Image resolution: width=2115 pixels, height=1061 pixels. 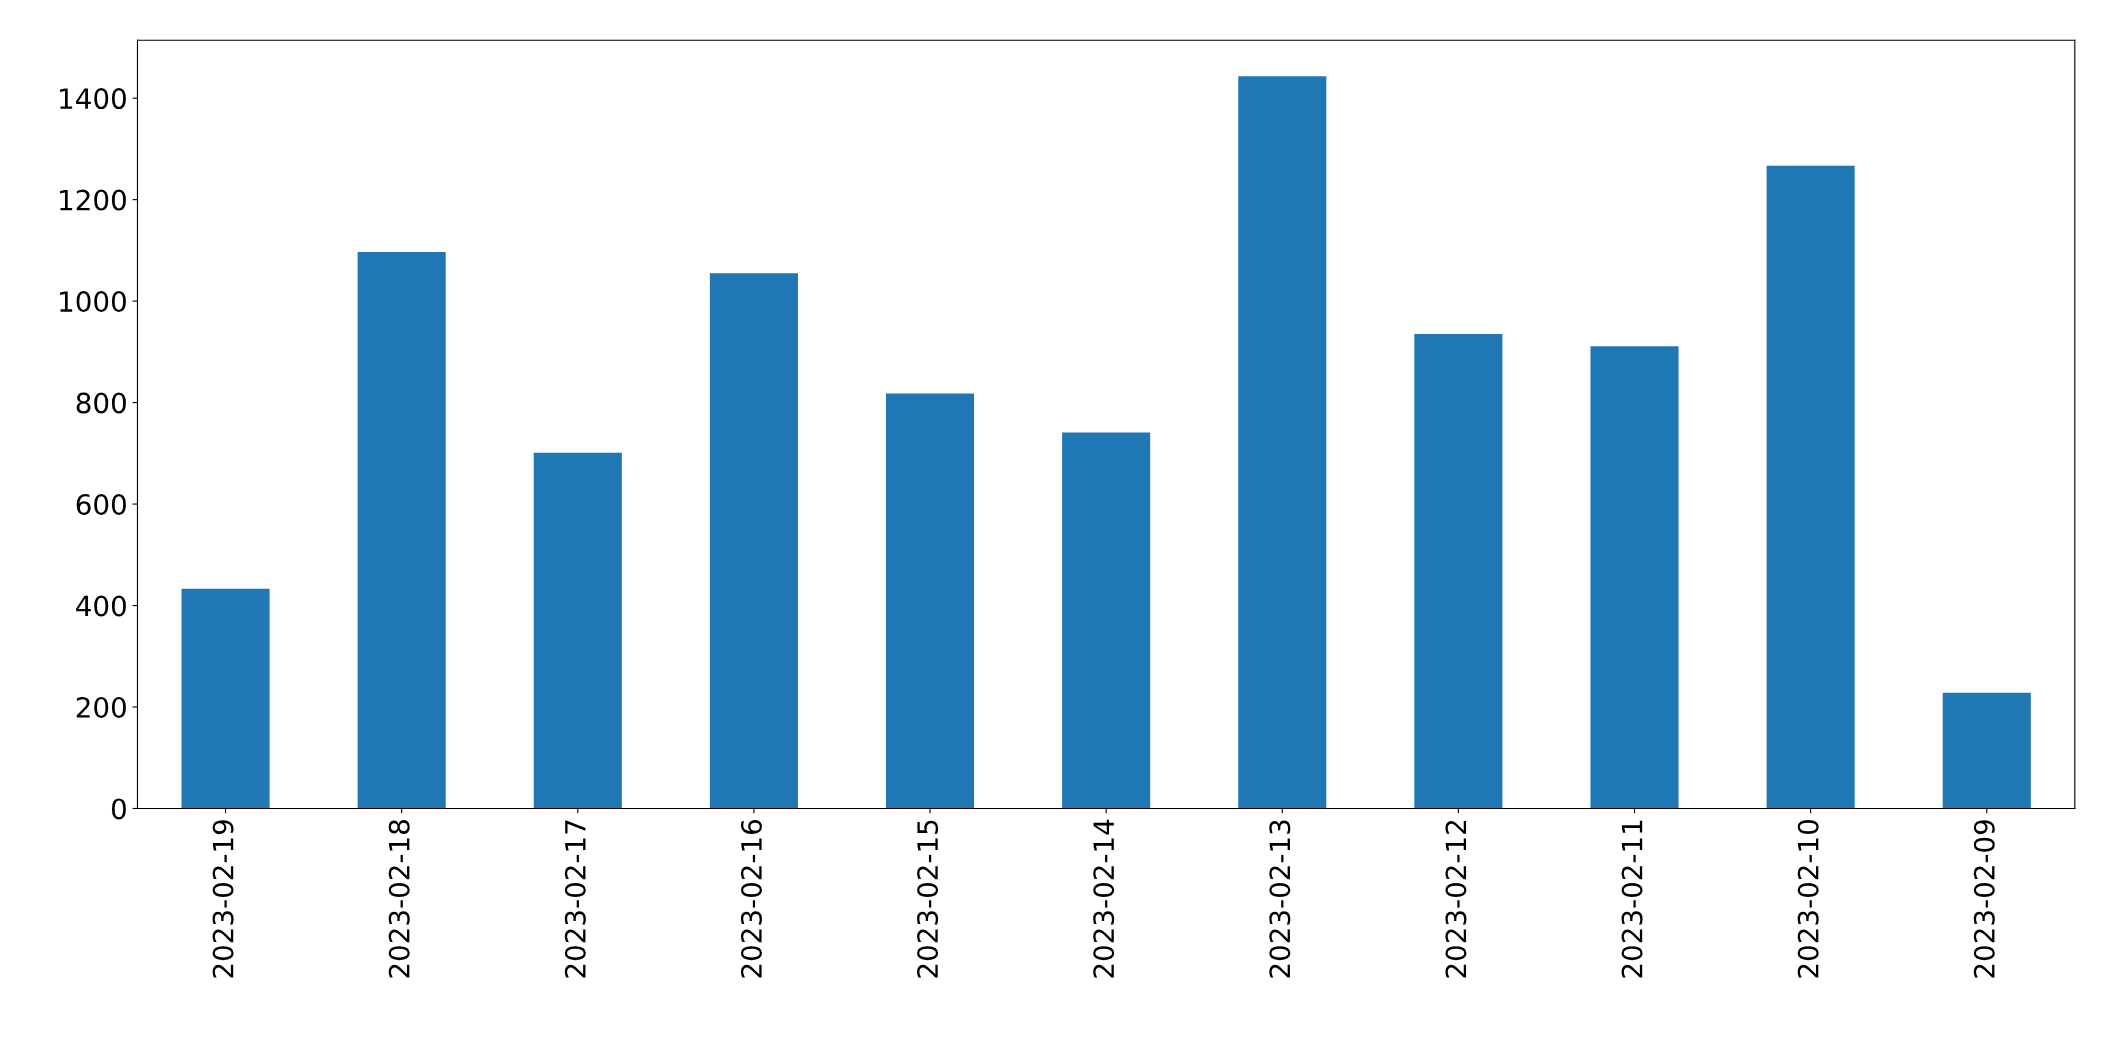 What do you see at coordinates (93, 99) in the screenshot?
I see `y-tick-label: 1400` at bounding box center [93, 99].